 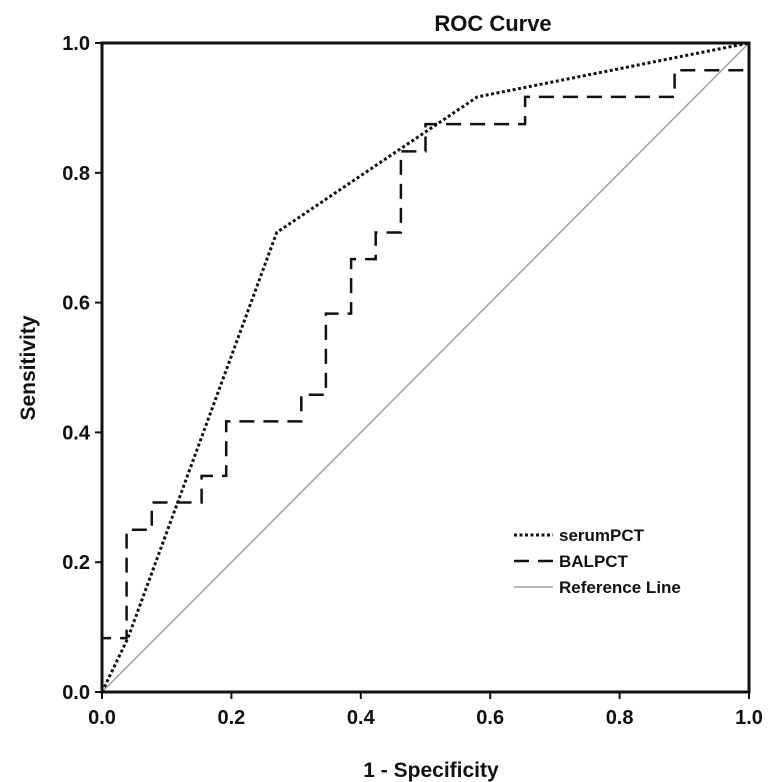 I want to click on y-tick-label: 0.4, so click(x=76, y=433).